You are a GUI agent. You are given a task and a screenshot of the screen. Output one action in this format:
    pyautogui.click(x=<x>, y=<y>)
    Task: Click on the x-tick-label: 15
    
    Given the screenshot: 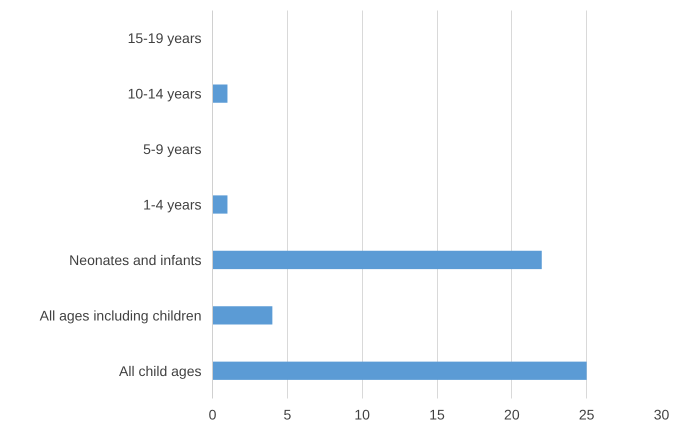 What is the action you would take?
    pyautogui.click(x=437, y=414)
    